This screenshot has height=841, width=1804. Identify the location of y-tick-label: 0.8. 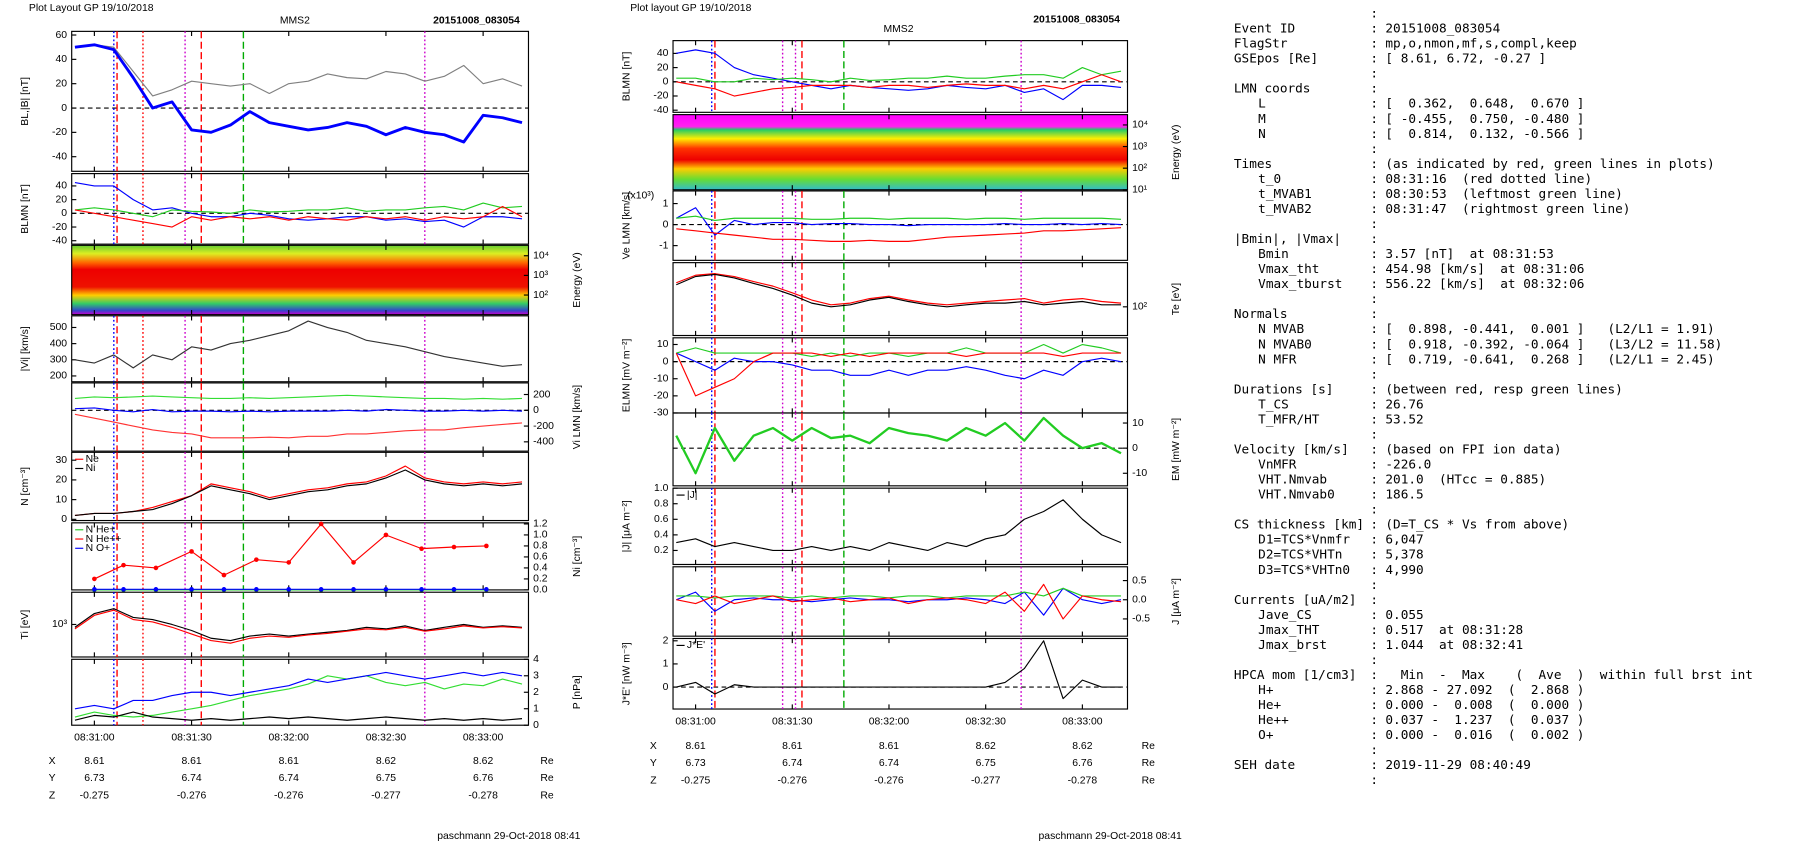
(661, 503).